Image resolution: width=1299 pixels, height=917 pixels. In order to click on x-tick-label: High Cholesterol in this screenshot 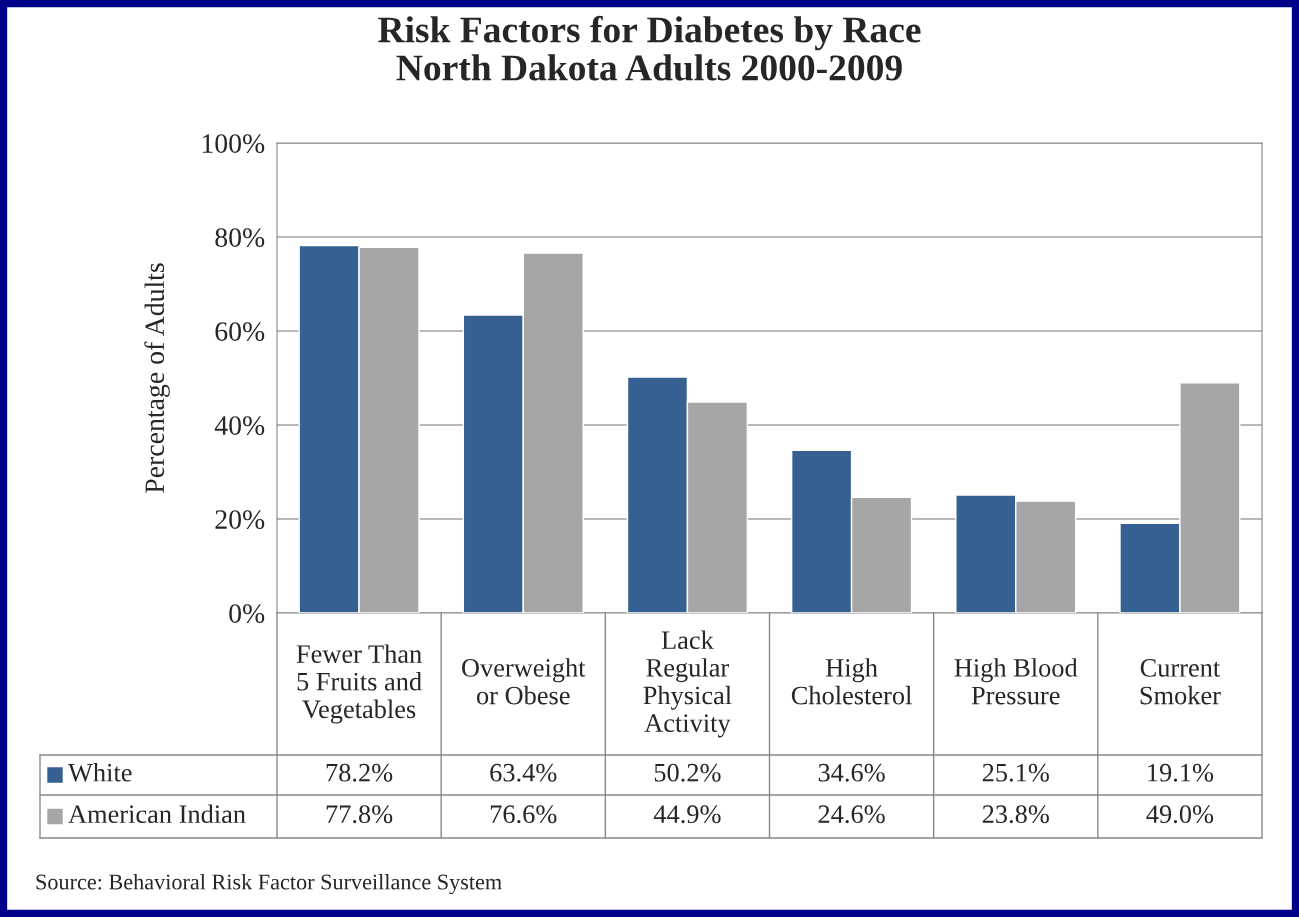, I will do `click(851, 681)`.